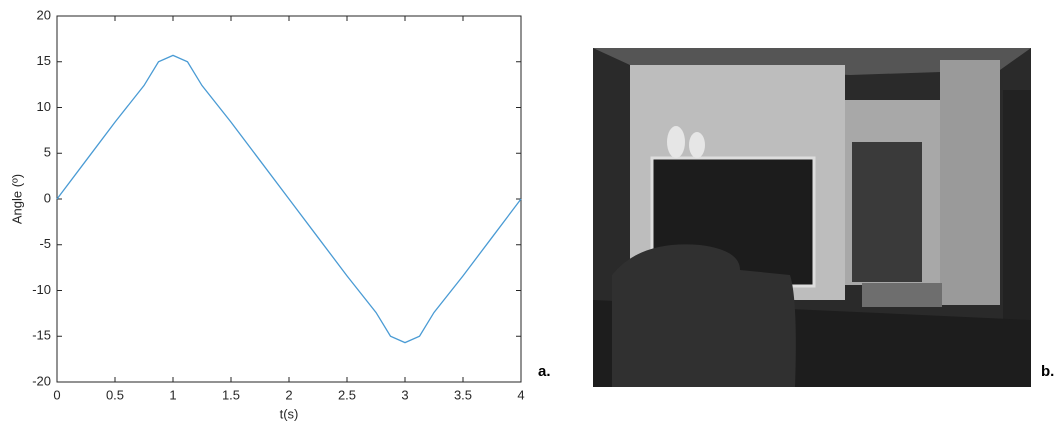  Describe the element at coordinates (47, 197) in the screenshot. I see `y-tick-label: 0` at that location.